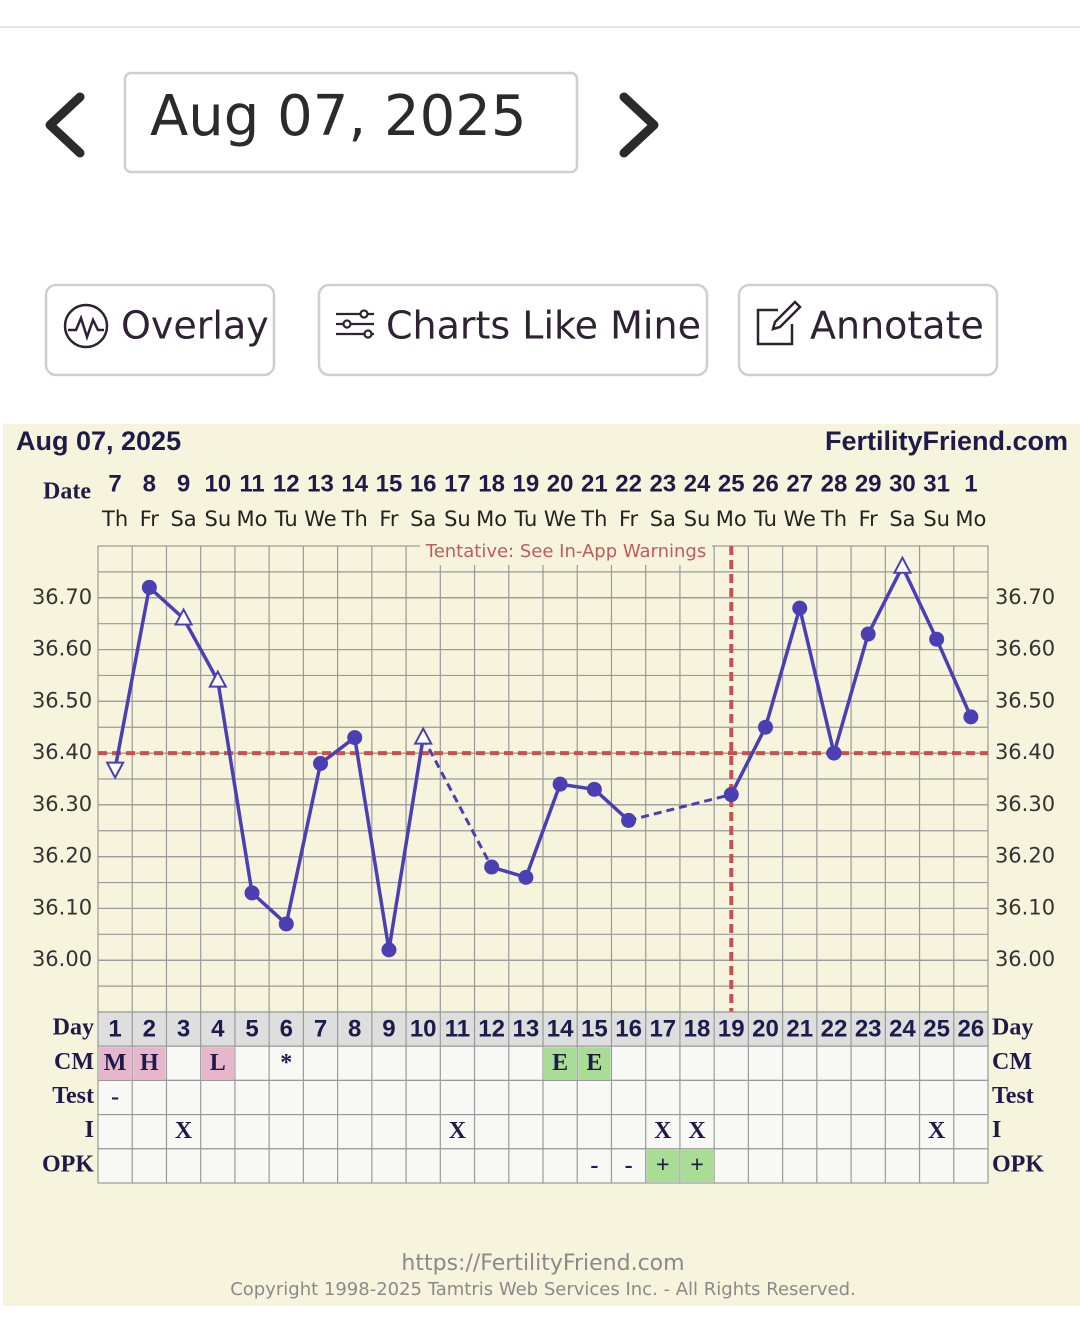 The height and width of the screenshot is (1321, 1080). What do you see at coordinates (779, 323) in the screenshot?
I see `annotate-icon` at bounding box center [779, 323].